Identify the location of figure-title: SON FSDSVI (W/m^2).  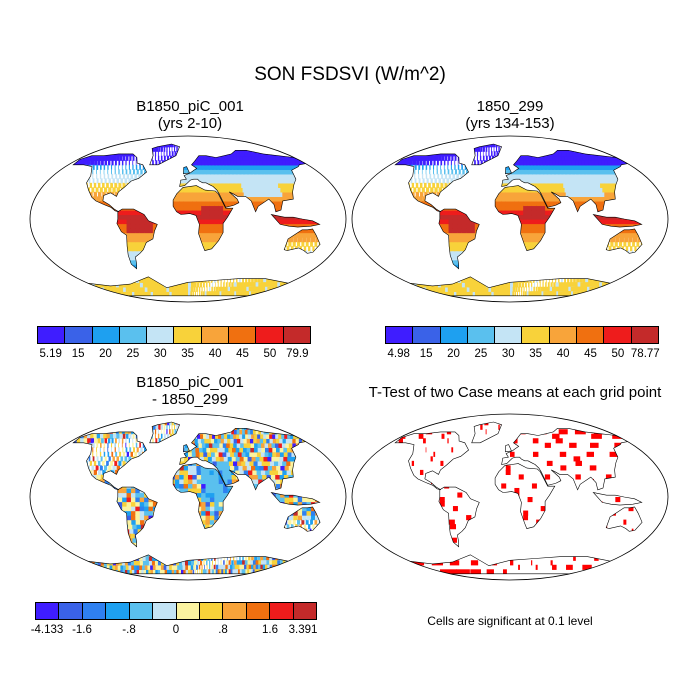
(350, 74).